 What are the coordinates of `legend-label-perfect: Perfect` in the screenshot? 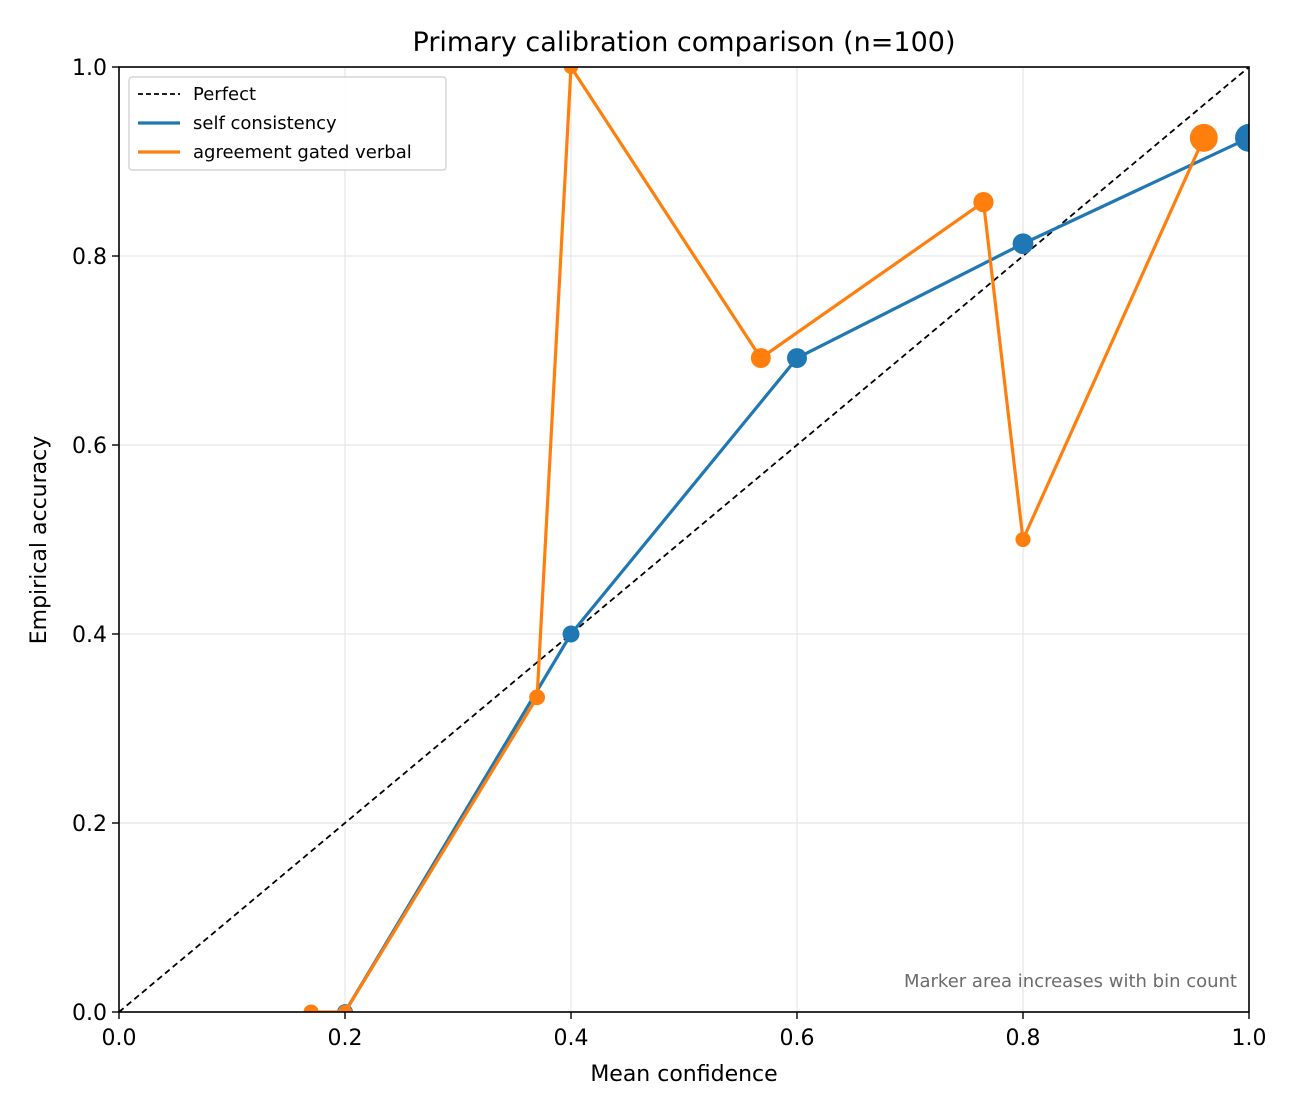 It's located at (224, 94).